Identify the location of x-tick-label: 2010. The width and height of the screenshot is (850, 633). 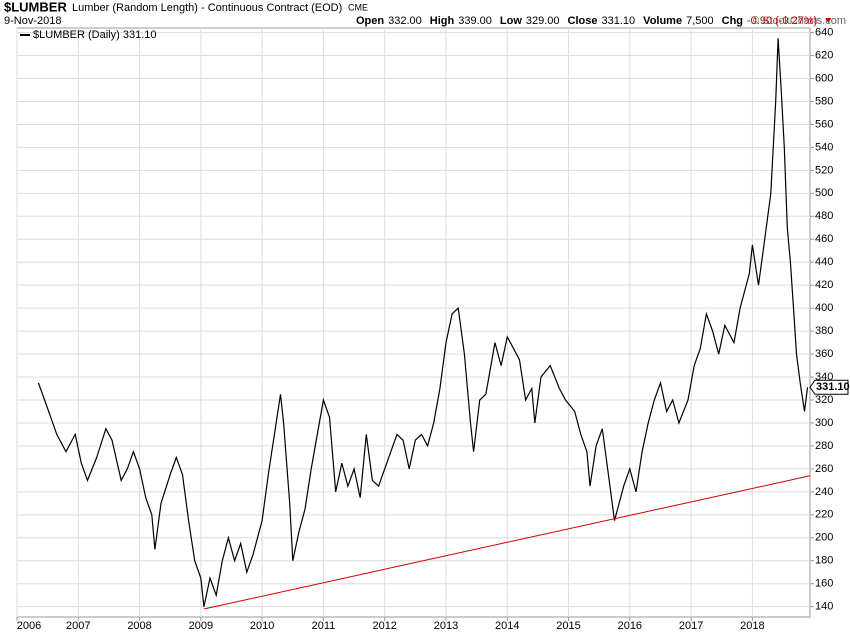
(262, 626).